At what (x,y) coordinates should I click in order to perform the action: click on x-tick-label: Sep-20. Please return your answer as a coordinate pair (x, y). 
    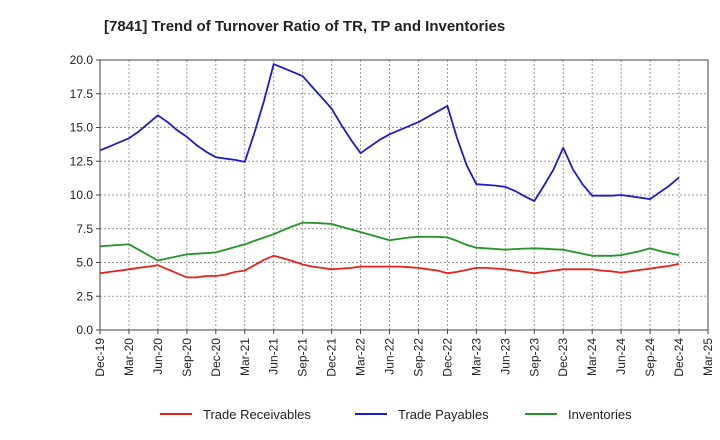
    Looking at the image, I should click on (187, 357).